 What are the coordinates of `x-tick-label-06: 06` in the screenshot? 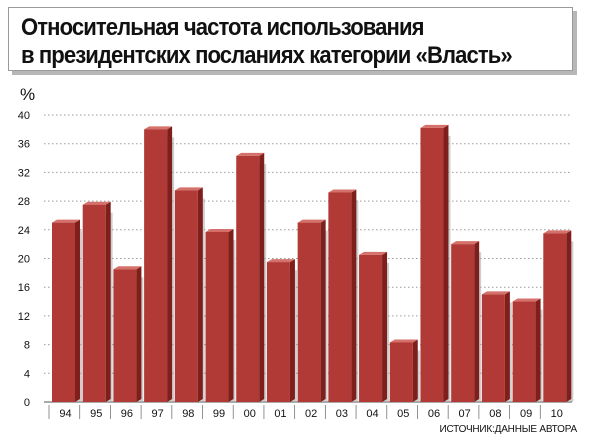 It's located at (434, 414).